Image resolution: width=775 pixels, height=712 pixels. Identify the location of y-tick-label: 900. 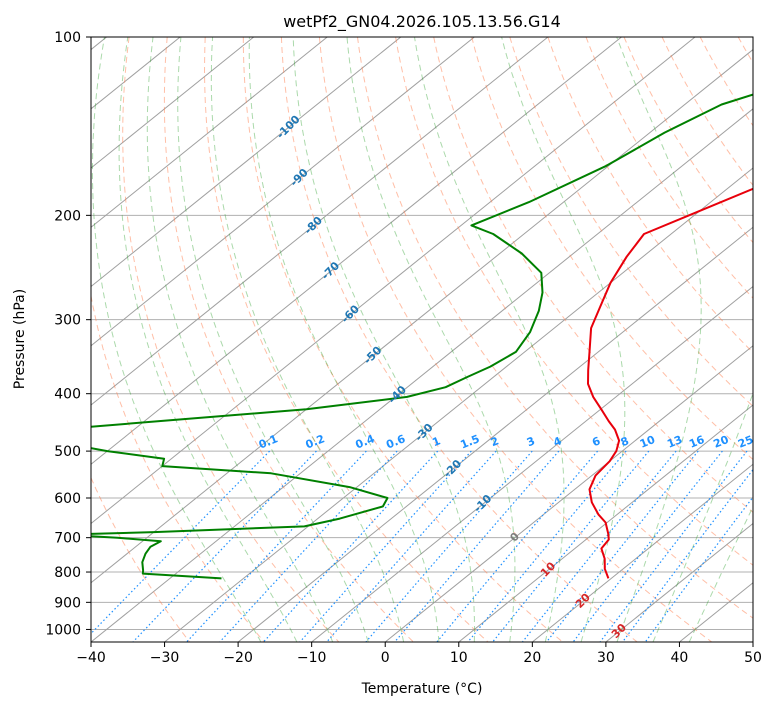
(67, 603).